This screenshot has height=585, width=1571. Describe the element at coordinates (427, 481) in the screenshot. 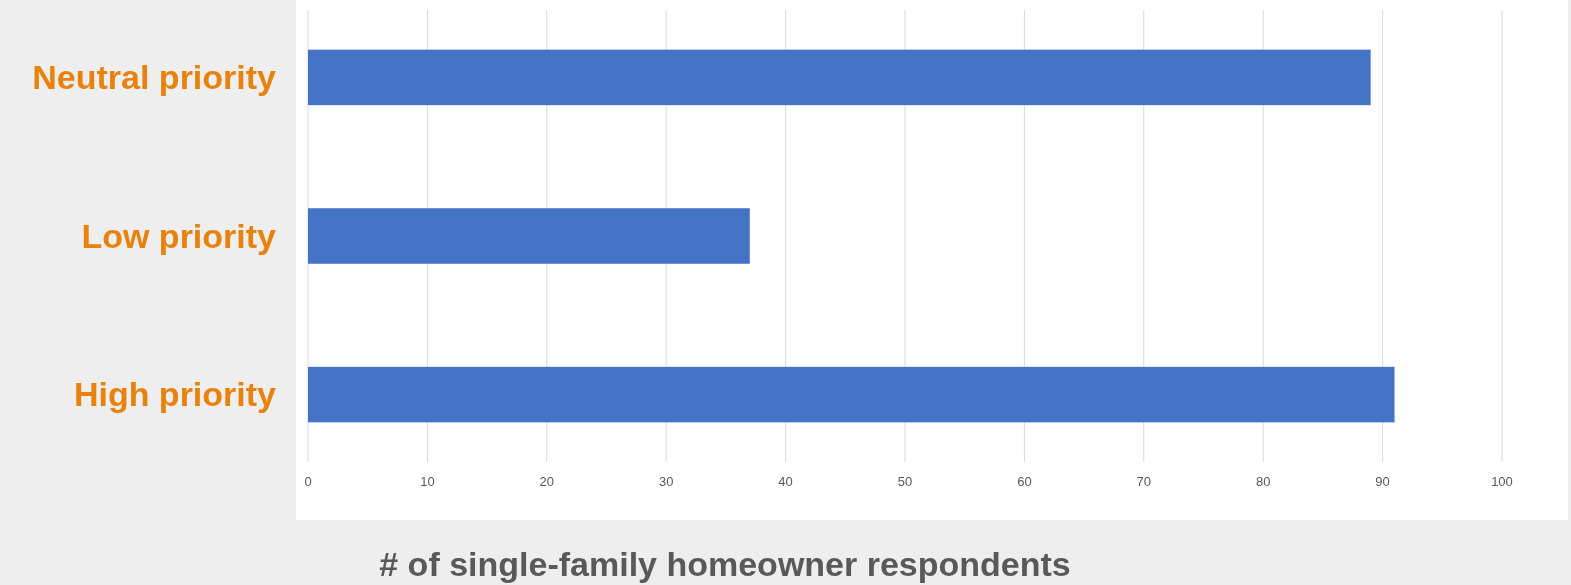

I see `x-tick-label: 10` at that location.